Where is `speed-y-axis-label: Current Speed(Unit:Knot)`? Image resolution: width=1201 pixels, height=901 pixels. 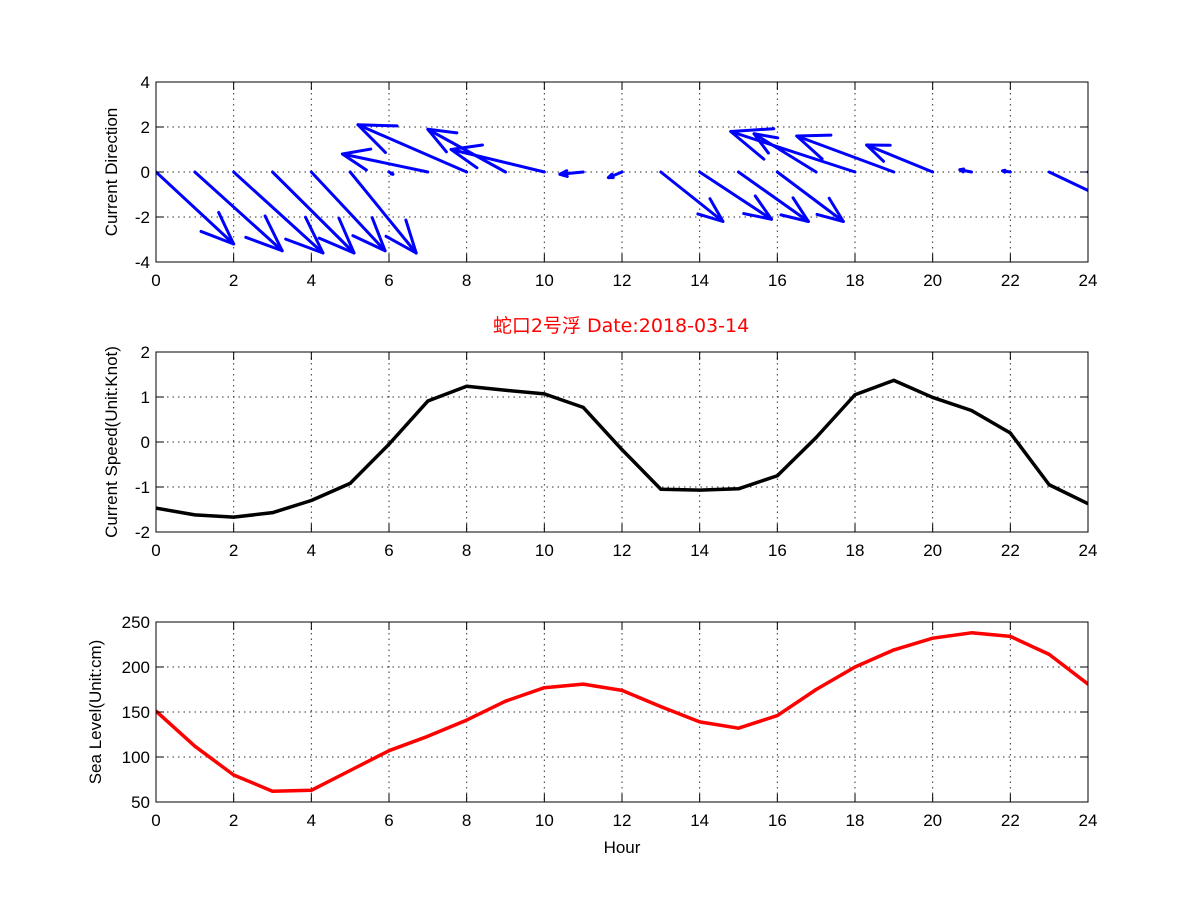 speed-y-axis-label: Current Speed(Unit:Knot) is located at coordinates (111, 442).